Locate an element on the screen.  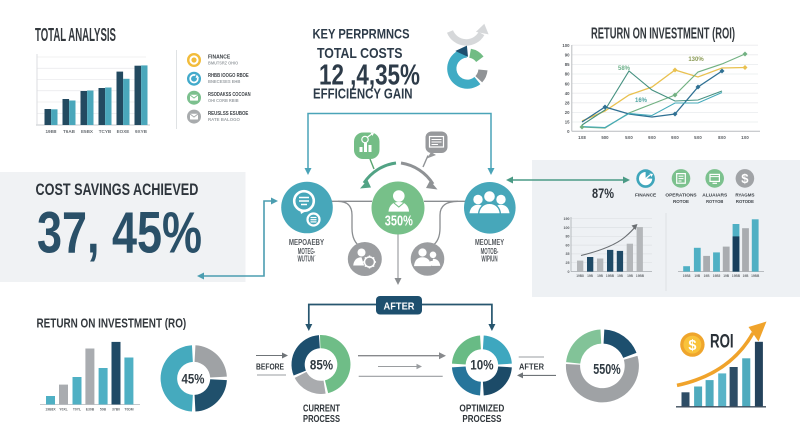
svg-text: 12 ,4,35% is located at coordinates (369, 75).